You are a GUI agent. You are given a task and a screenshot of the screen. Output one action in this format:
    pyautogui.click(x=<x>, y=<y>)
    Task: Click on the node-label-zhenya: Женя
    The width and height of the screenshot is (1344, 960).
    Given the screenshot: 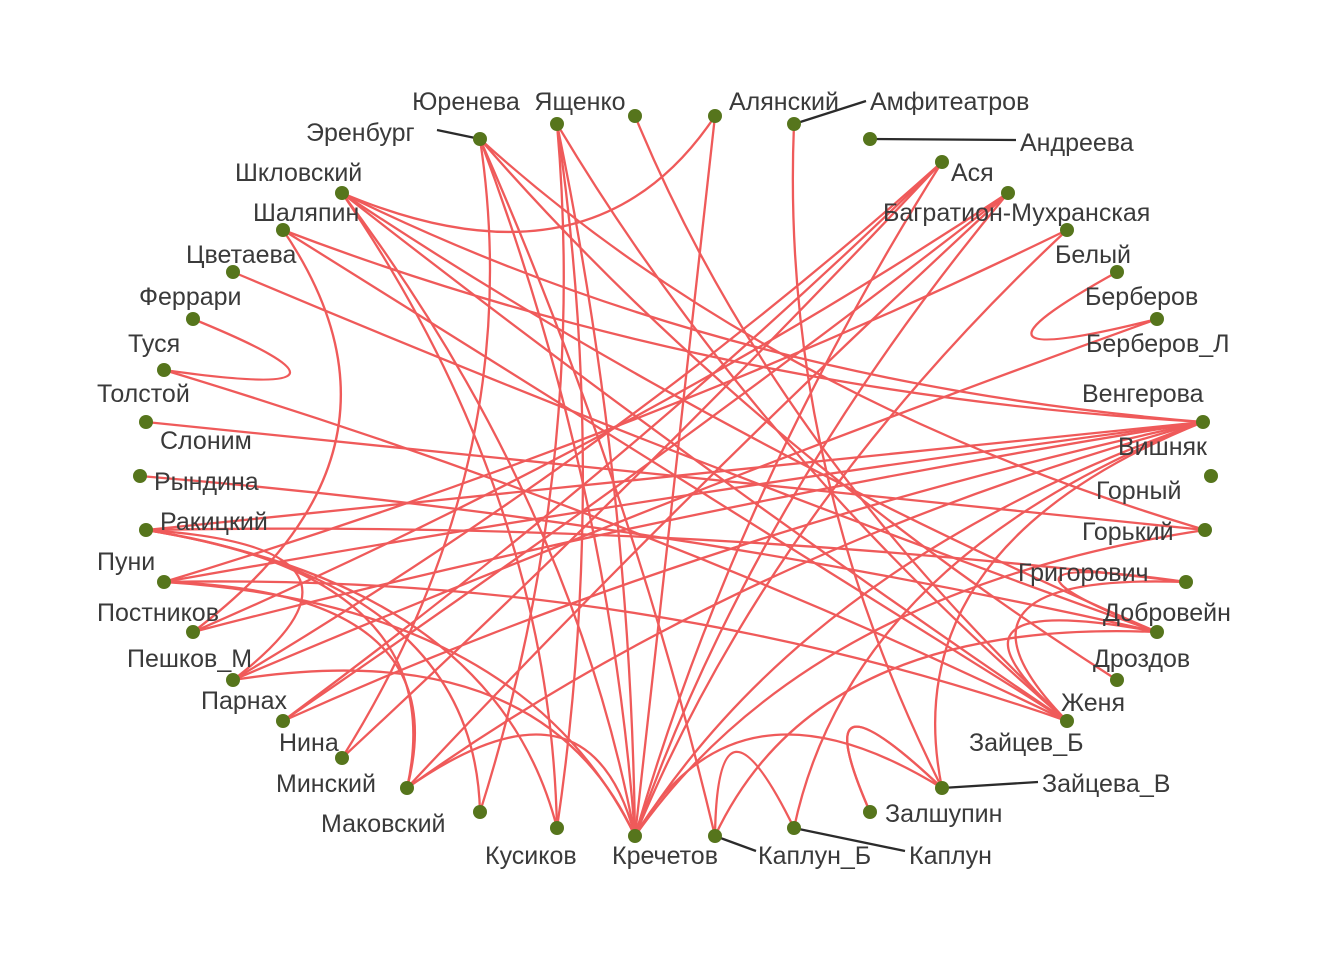 What is the action you would take?
    pyautogui.click(x=1093, y=703)
    